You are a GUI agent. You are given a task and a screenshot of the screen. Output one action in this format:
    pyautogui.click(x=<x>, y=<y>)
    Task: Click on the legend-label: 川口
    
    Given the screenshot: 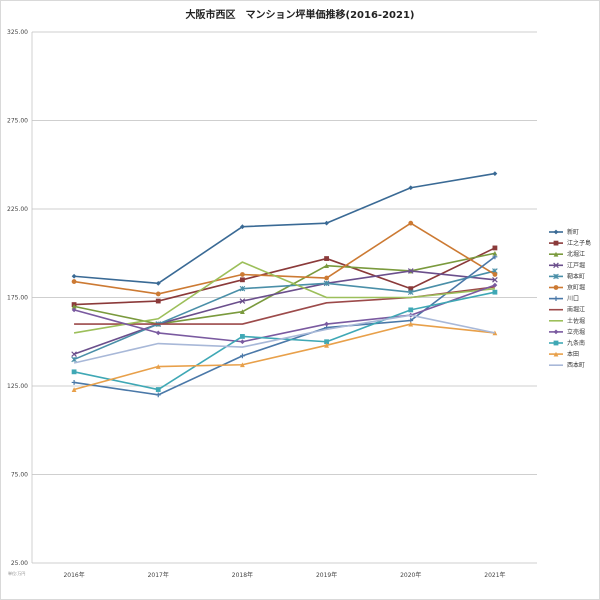 What is the action you would take?
    pyautogui.click(x=573, y=299)
    